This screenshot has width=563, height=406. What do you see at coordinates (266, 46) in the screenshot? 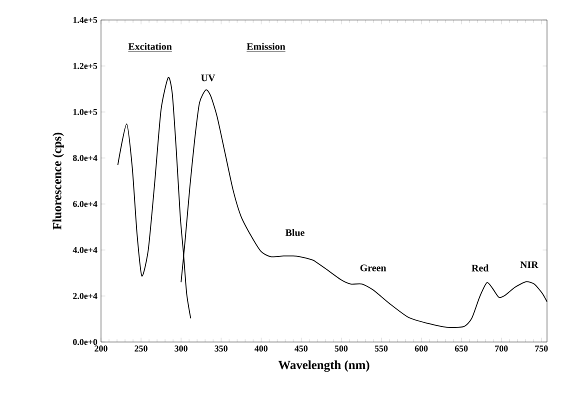
I see `annotation: Emission` at bounding box center [266, 46].